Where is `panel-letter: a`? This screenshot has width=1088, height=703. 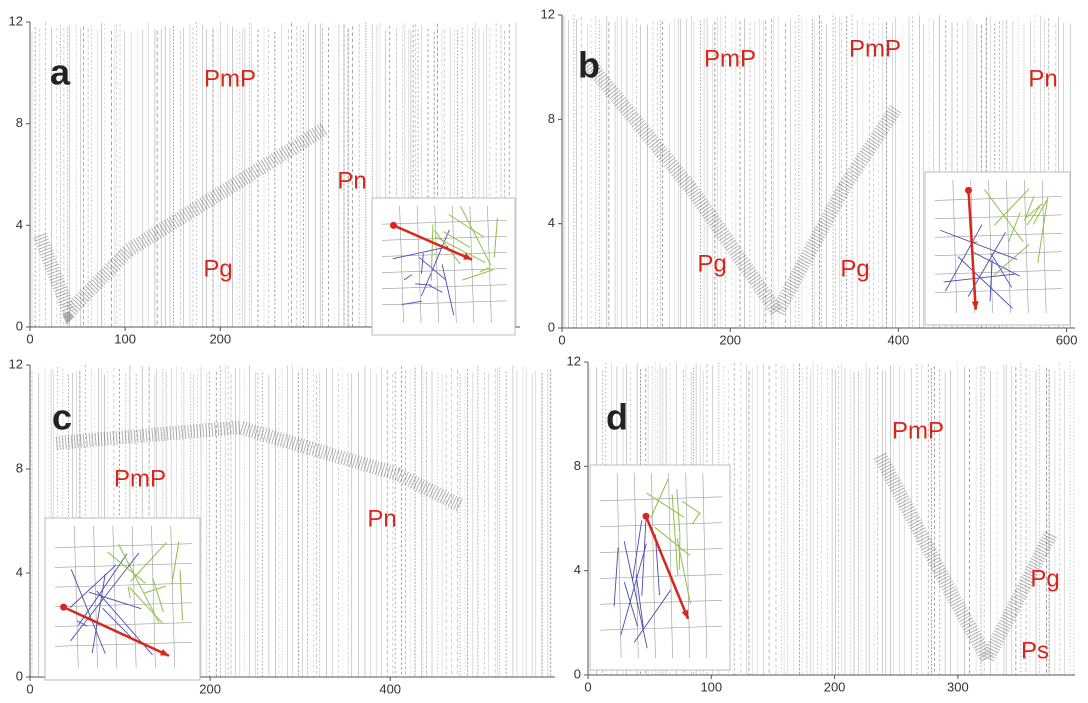 panel-letter: a is located at coordinates (60, 72).